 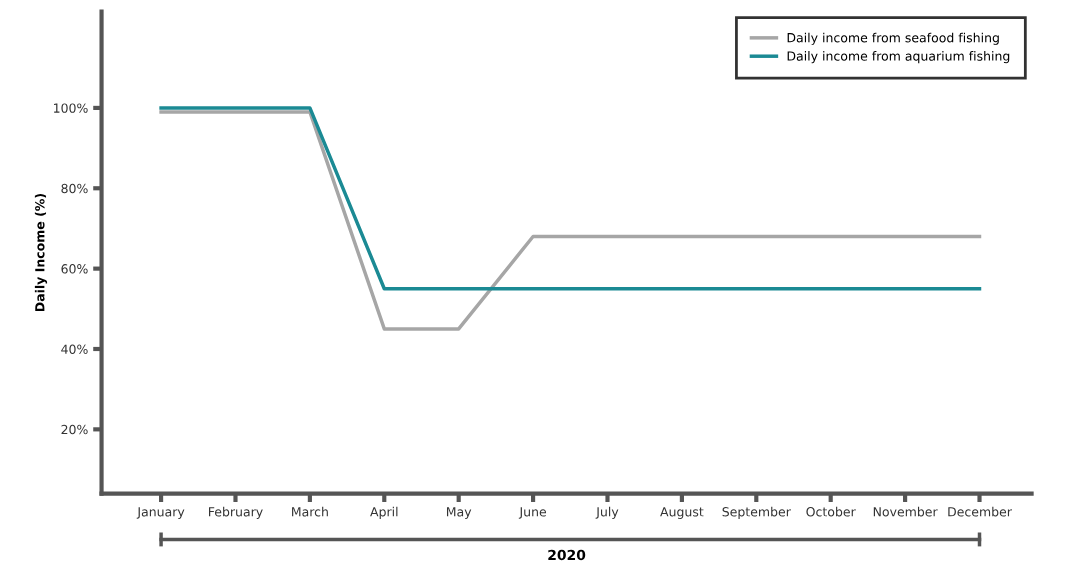 What do you see at coordinates (898, 57) in the screenshot?
I see `legend-label: Daily income from aquarium fishing` at bounding box center [898, 57].